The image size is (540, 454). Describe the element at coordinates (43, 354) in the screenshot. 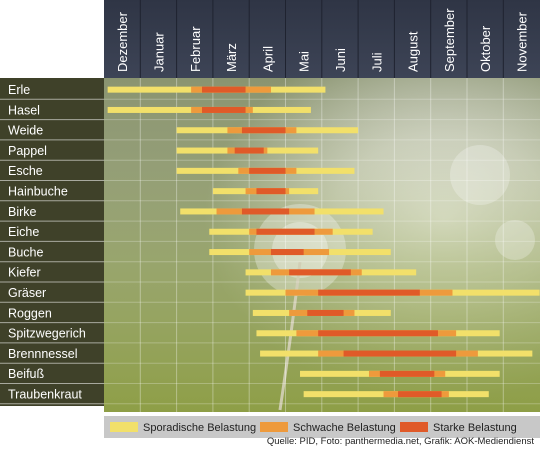

I see `plant-label-13: Brennnessel` at that location.